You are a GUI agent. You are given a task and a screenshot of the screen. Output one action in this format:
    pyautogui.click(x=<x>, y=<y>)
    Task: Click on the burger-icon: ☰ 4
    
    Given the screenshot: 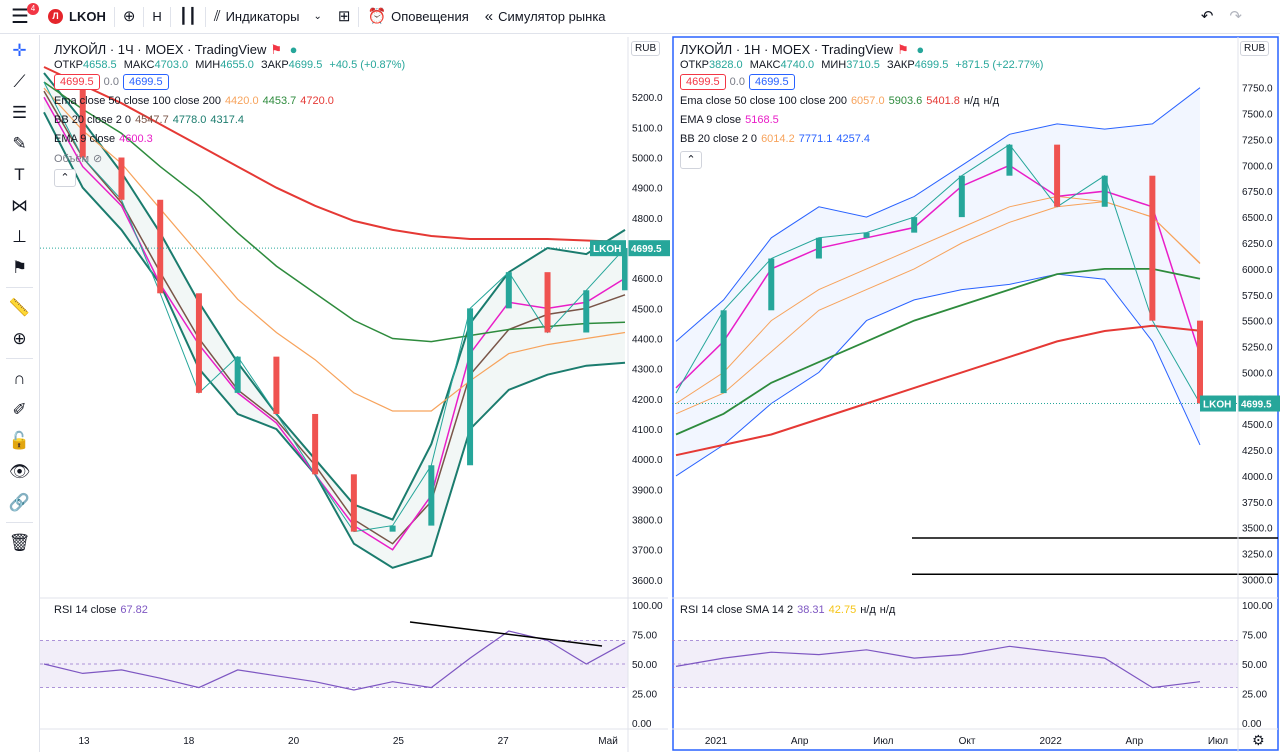 What is the action you would take?
    pyautogui.click(x=20, y=17)
    